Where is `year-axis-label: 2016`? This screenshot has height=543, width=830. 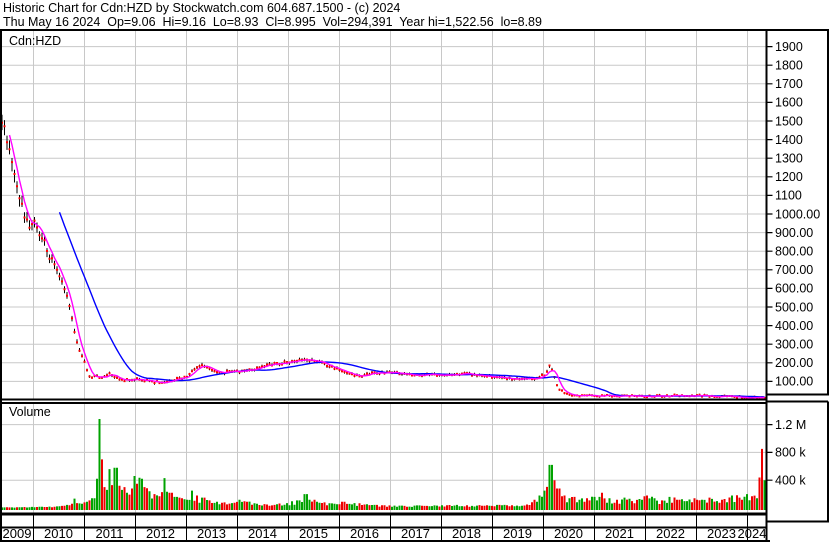
year-axis-label: 2016 is located at coordinates (364, 533).